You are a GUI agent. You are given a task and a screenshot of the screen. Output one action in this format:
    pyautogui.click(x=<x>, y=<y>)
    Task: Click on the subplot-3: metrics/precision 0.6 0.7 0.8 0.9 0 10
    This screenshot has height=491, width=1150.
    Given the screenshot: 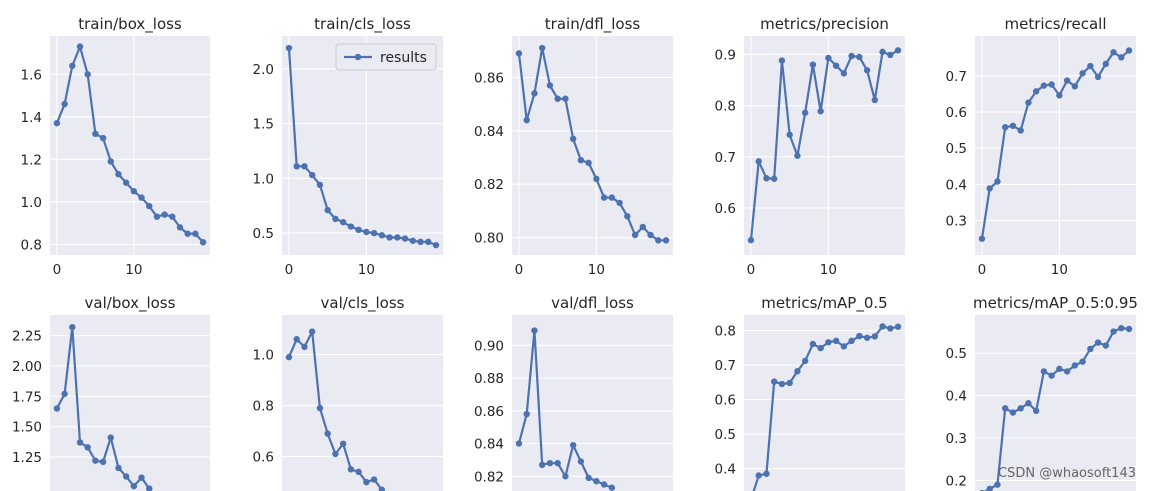 What is the action you would take?
    pyautogui.click(x=810, y=146)
    